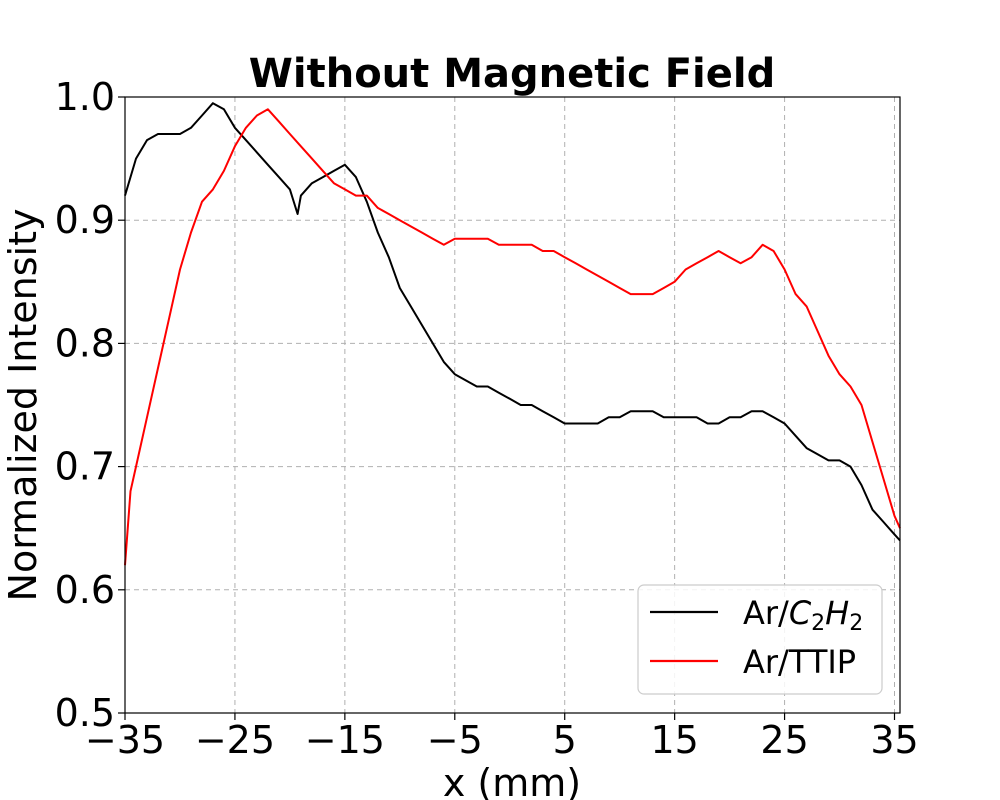 Image resolution: width=1000 pixels, height=800 pixels. Describe the element at coordinates (894, 740) in the screenshot. I see `x-tick-label: 35` at that location.